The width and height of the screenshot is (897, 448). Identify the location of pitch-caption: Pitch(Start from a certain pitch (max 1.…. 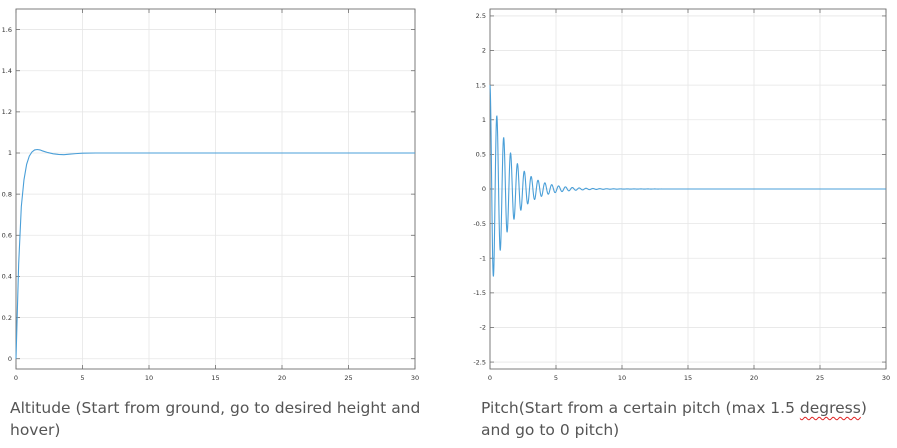
(688, 419).